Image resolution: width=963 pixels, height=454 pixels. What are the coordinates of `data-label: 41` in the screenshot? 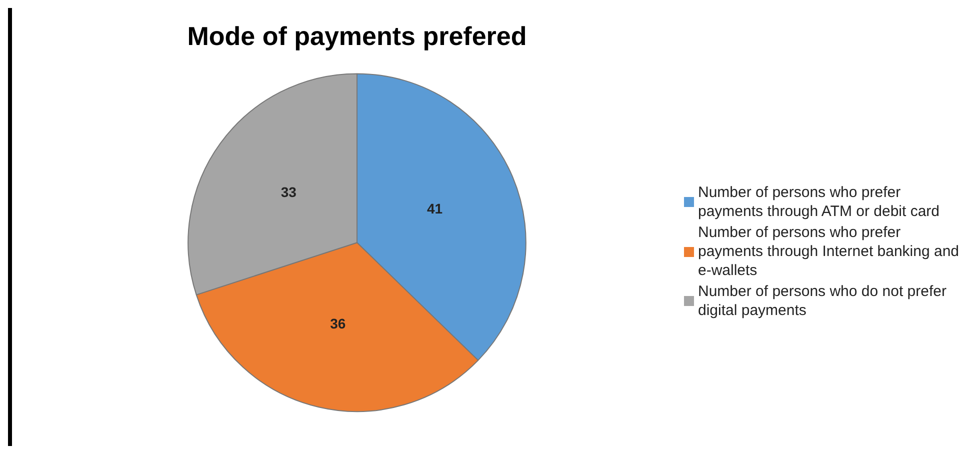 It's located at (435, 208).